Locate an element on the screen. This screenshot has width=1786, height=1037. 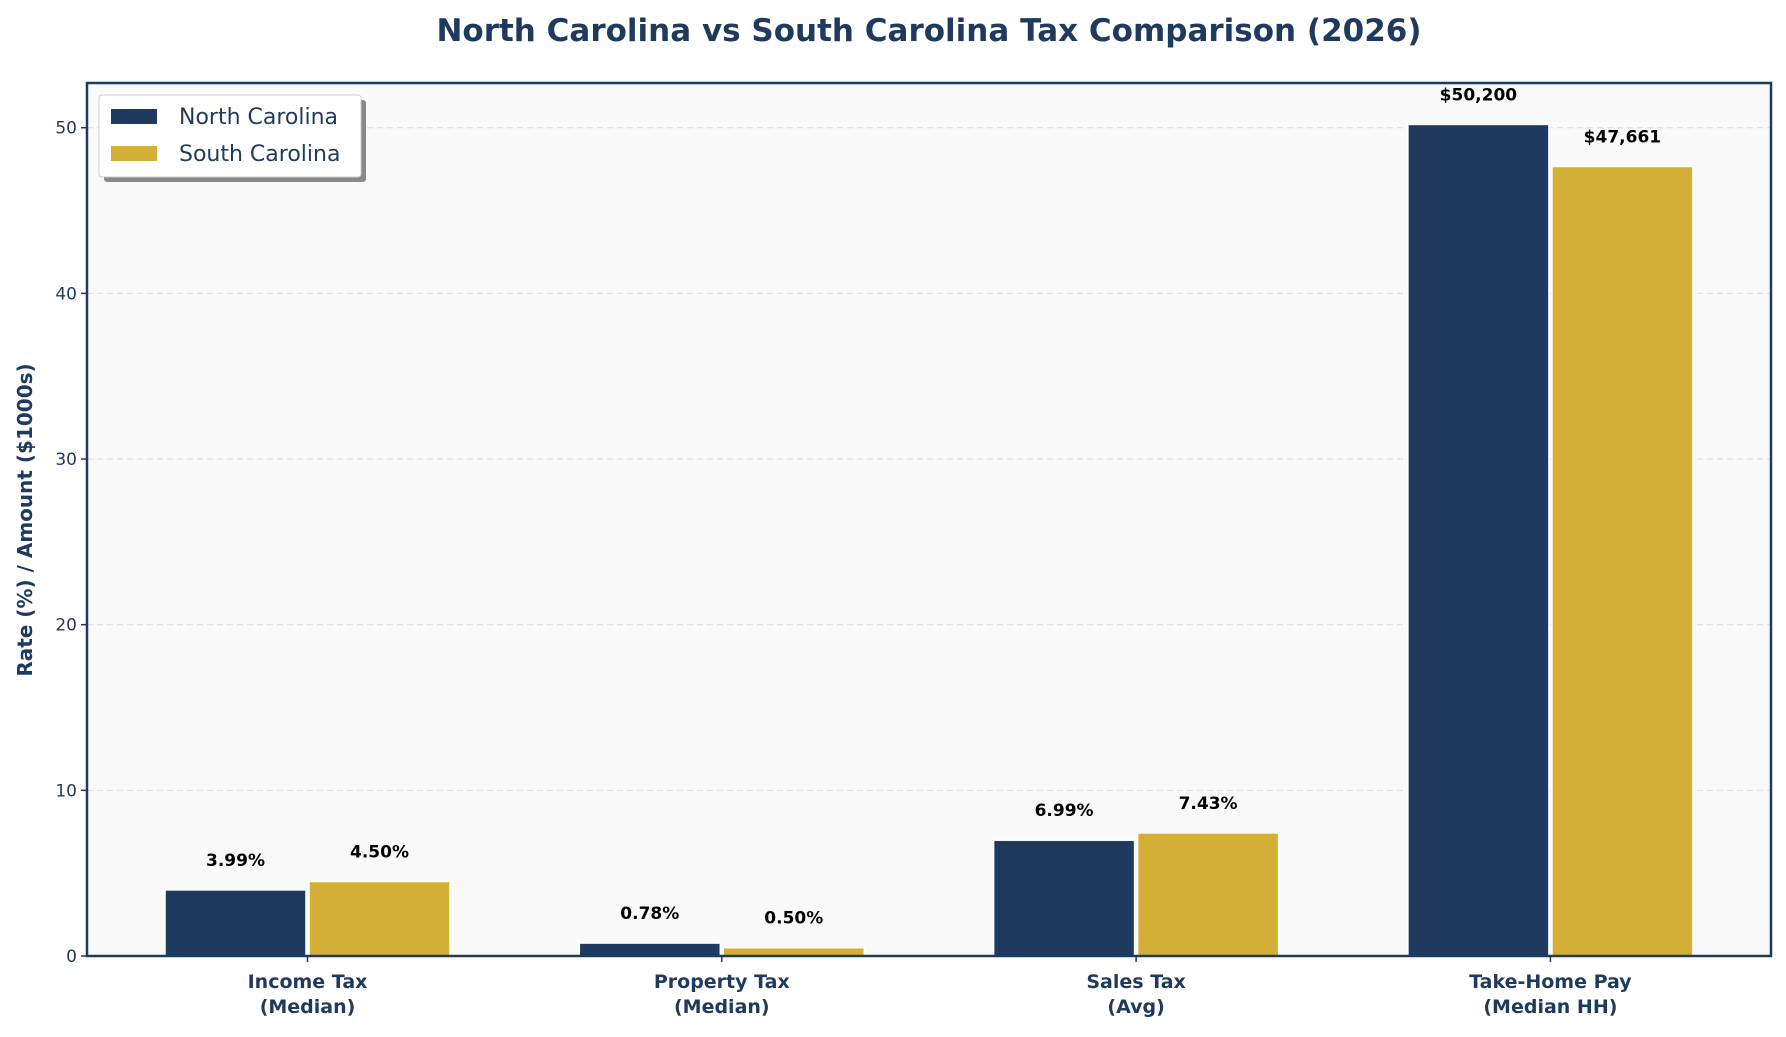
data-label: 6.99% is located at coordinates (1064, 811).